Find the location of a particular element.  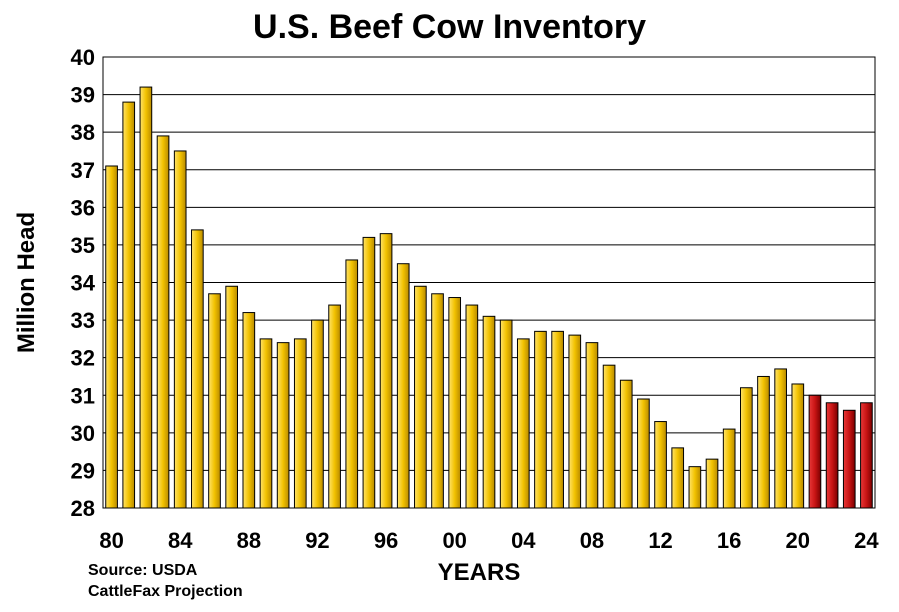

chart-title: U.S. Beef Cow Inventory is located at coordinates (449, 27).